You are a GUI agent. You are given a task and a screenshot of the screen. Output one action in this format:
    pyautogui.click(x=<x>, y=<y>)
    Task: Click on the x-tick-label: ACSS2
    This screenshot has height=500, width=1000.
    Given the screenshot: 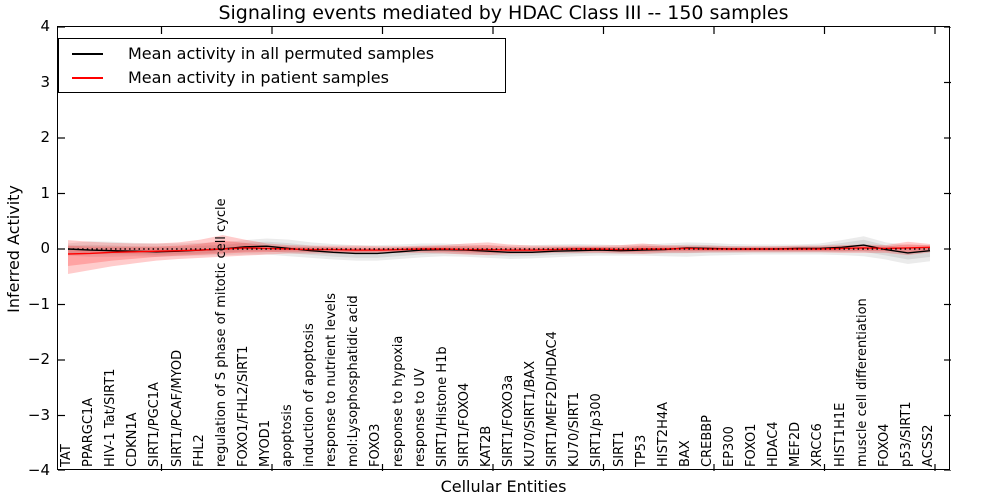 What is the action you would take?
    pyautogui.click(x=928, y=445)
    